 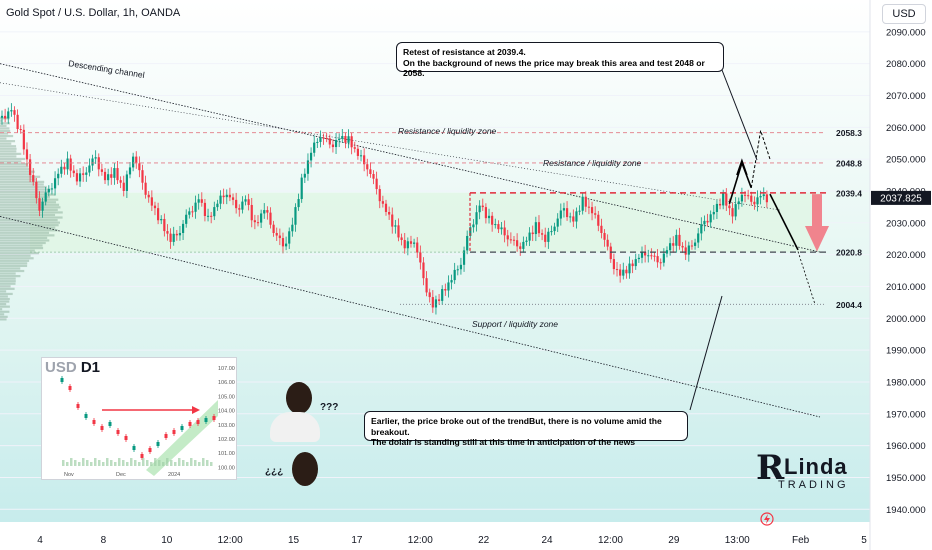 What do you see at coordinates (906, 160) in the screenshot?
I see `y-tick-label: 2050.000` at bounding box center [906, 160].